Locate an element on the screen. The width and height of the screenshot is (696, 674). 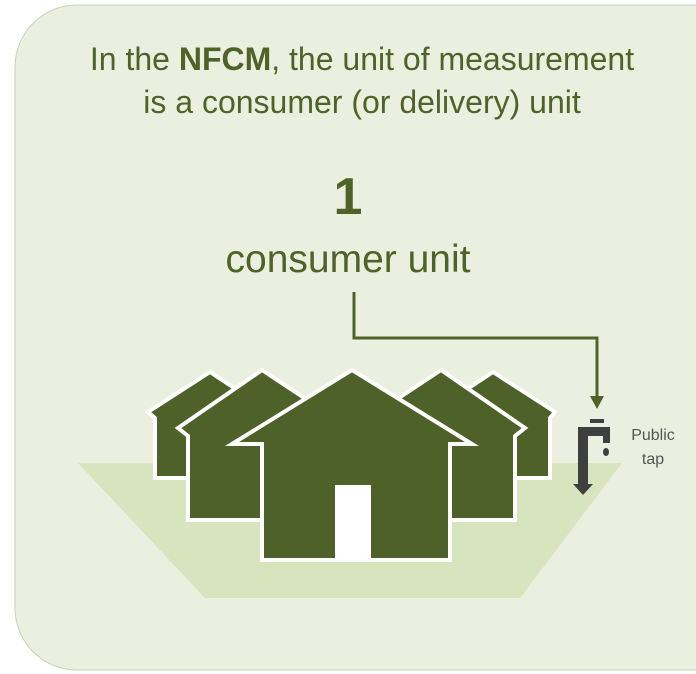
tap-handle is located at coordinates (597, 421).